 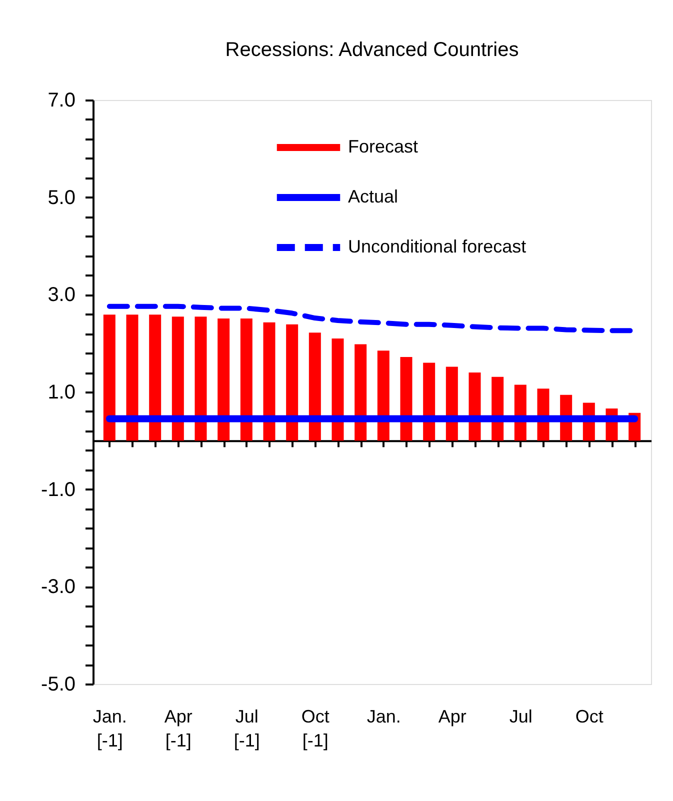 I want to click on x-tick-label: Apr [-1], so click(x=178, y=728).